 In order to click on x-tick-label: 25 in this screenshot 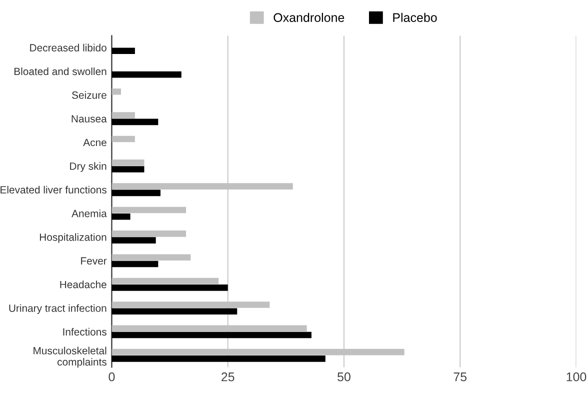, I will do `click(228, 377)`.